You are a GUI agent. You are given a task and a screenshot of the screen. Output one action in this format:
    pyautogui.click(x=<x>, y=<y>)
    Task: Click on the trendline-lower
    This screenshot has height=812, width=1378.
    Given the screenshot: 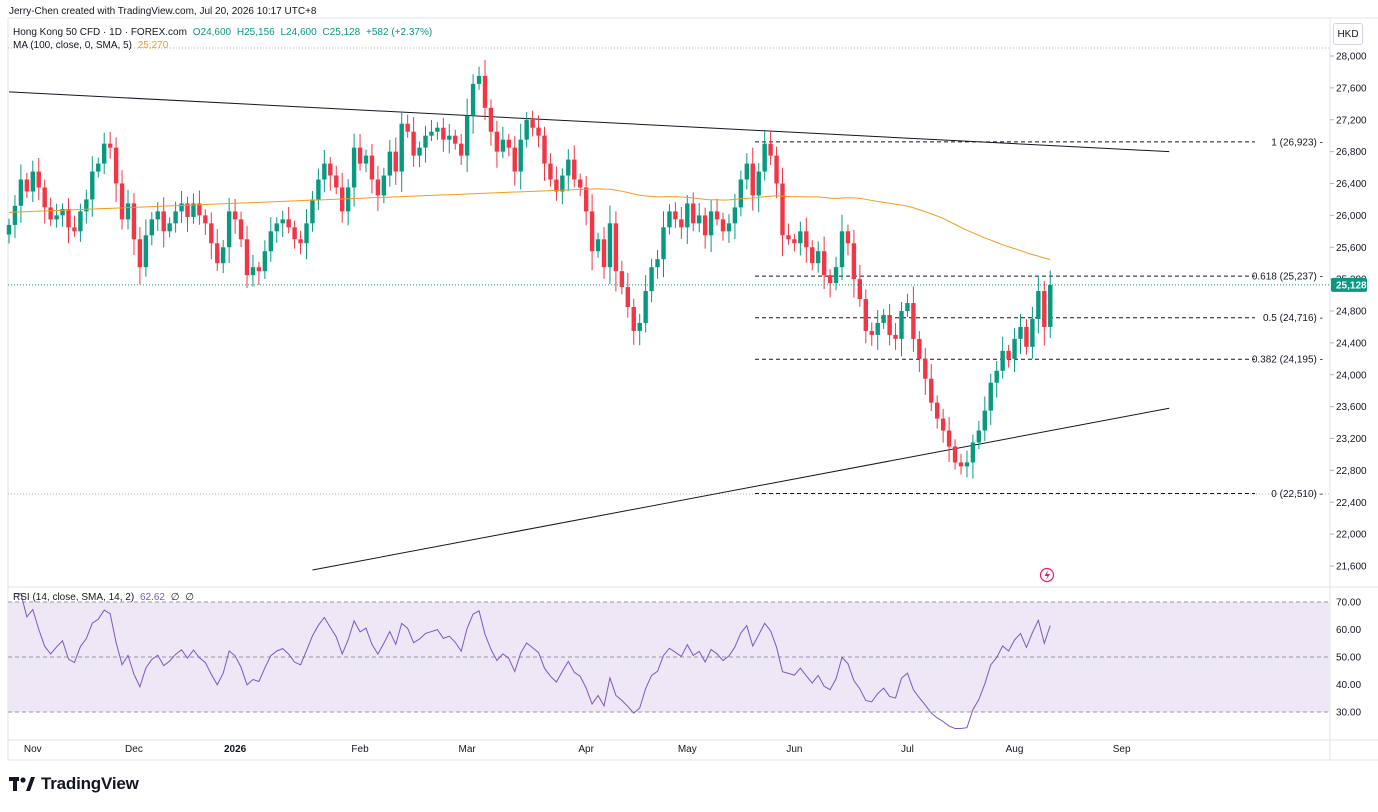 What is the action you would take?
    pyautogui.click(x=741, y=489)
    